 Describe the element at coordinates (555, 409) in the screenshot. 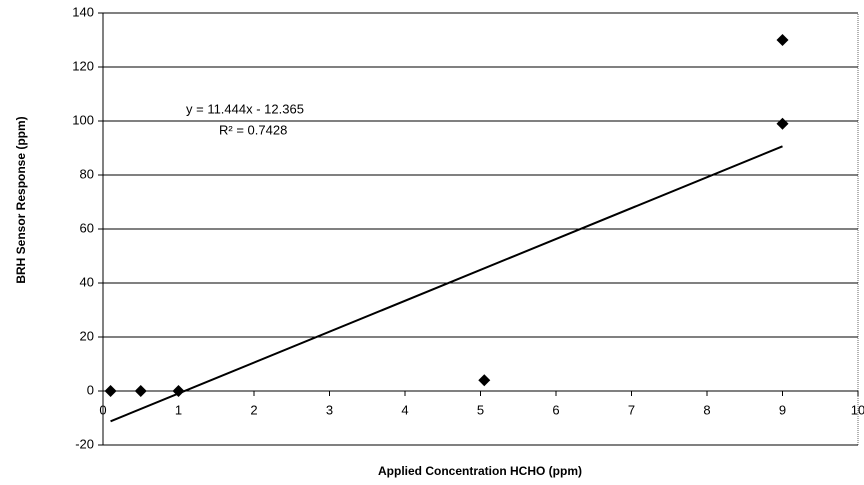

I see `x-tick-label: 6` at that location.